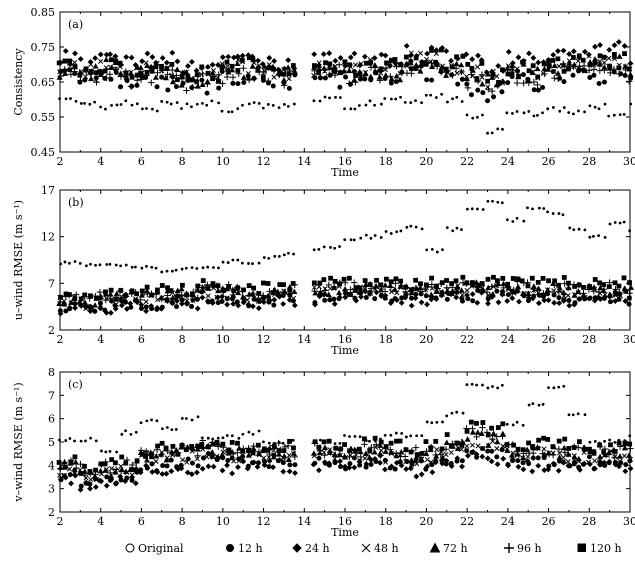 The width and height of the screenshot is (635, 566). Describe the element at coordinates (264, 161) in the screenshot. I see `x-tick-label: 12` at that location.